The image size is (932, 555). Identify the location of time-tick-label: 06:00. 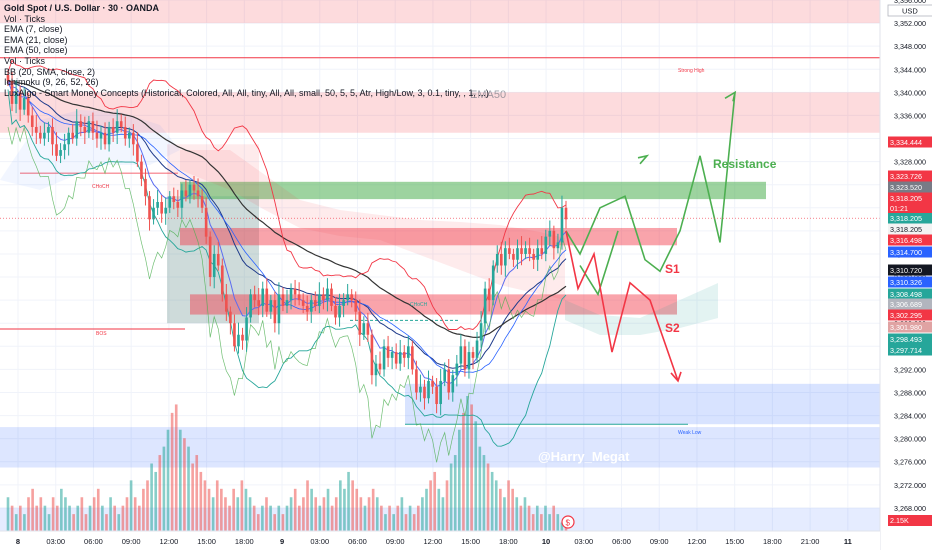
(93, 541).